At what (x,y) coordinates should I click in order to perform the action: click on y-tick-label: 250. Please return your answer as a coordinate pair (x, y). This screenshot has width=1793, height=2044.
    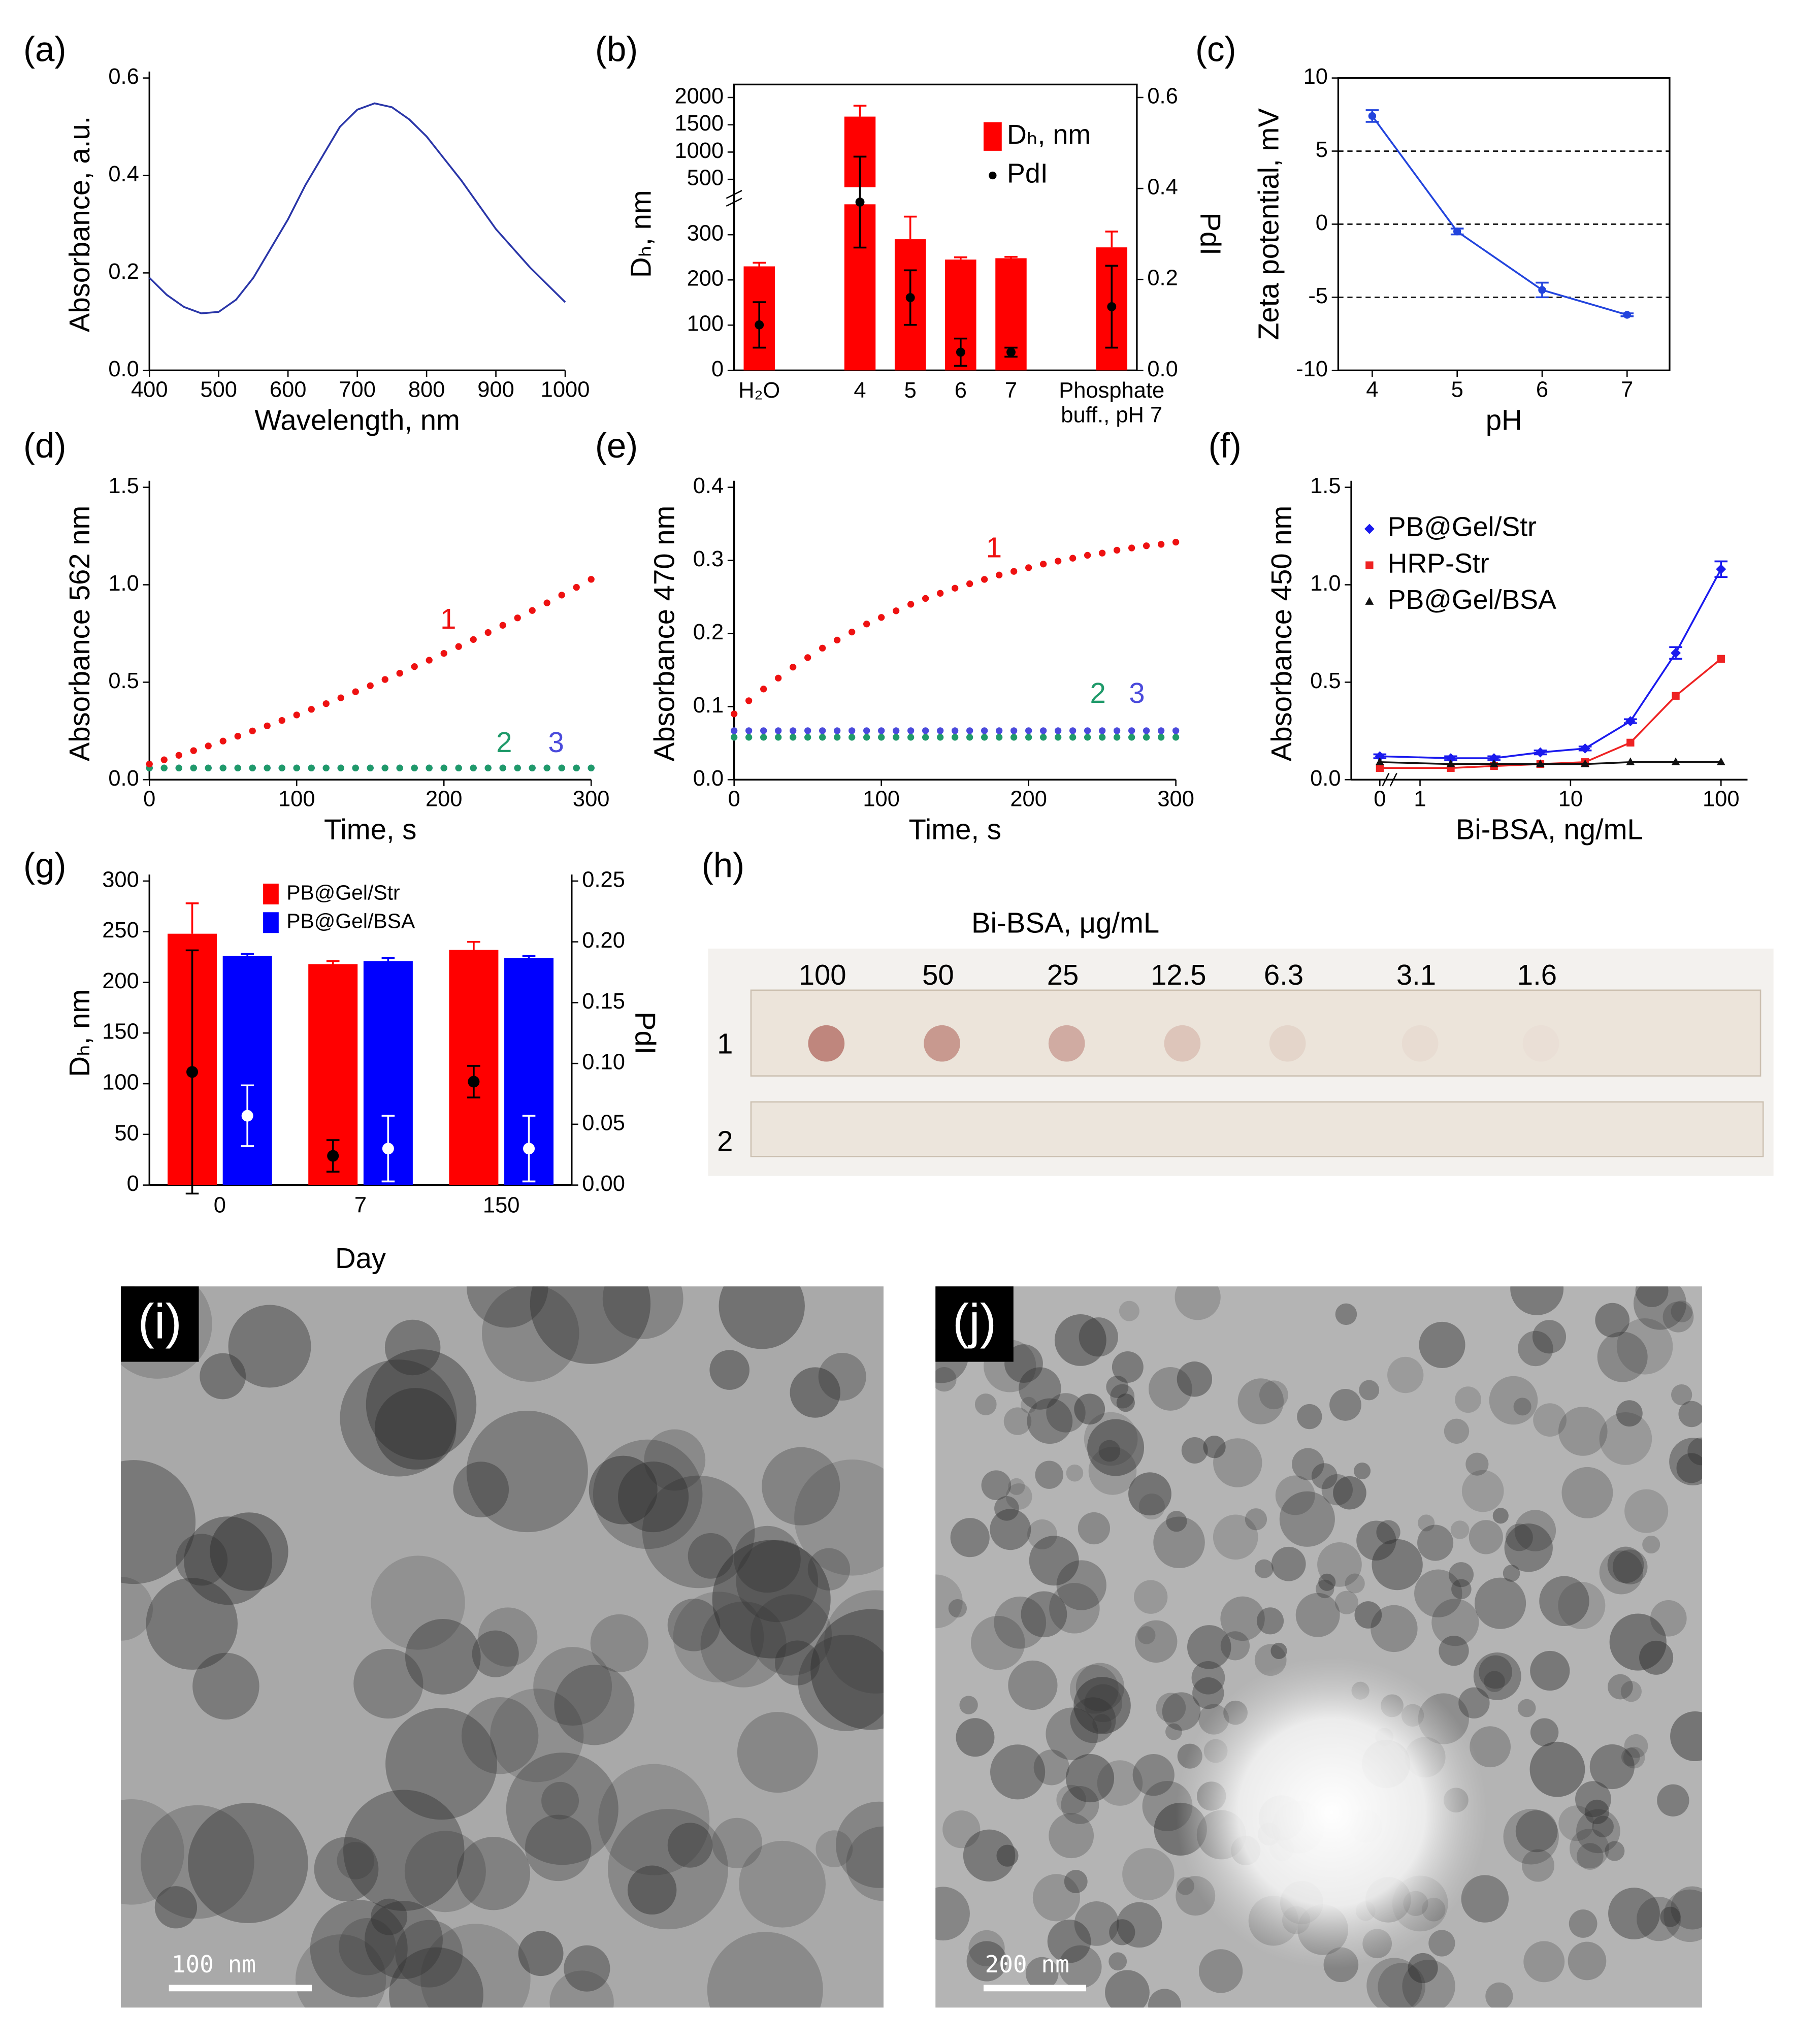
    Looking at the image, I should click on (120, 930).